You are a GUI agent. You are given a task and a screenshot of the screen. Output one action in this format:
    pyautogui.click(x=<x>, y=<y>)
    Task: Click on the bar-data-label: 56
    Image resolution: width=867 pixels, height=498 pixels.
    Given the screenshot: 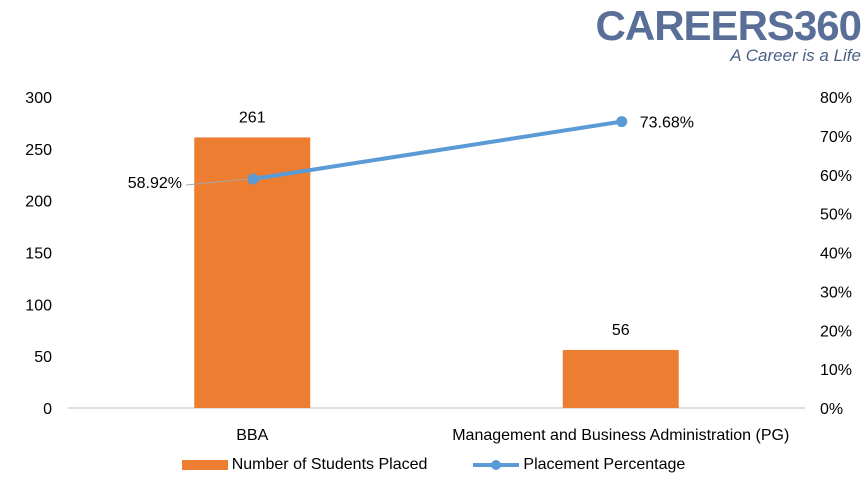 What is the action you would take?
    pyautogui.click(x=621, y=330)
    